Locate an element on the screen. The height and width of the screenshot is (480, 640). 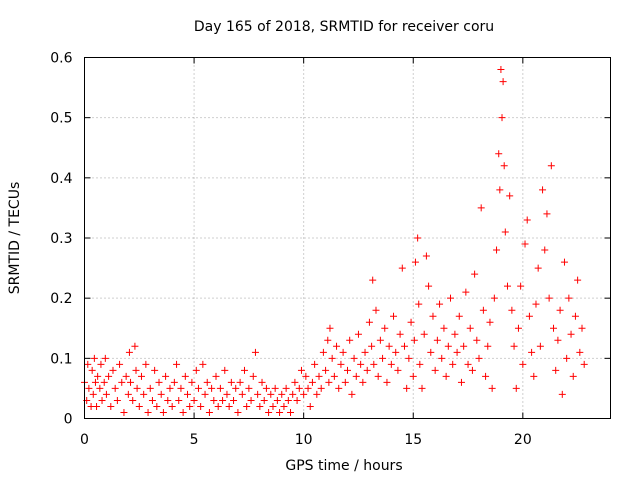
y-tick-label: 0.2 is located at coordinates (61, 299).